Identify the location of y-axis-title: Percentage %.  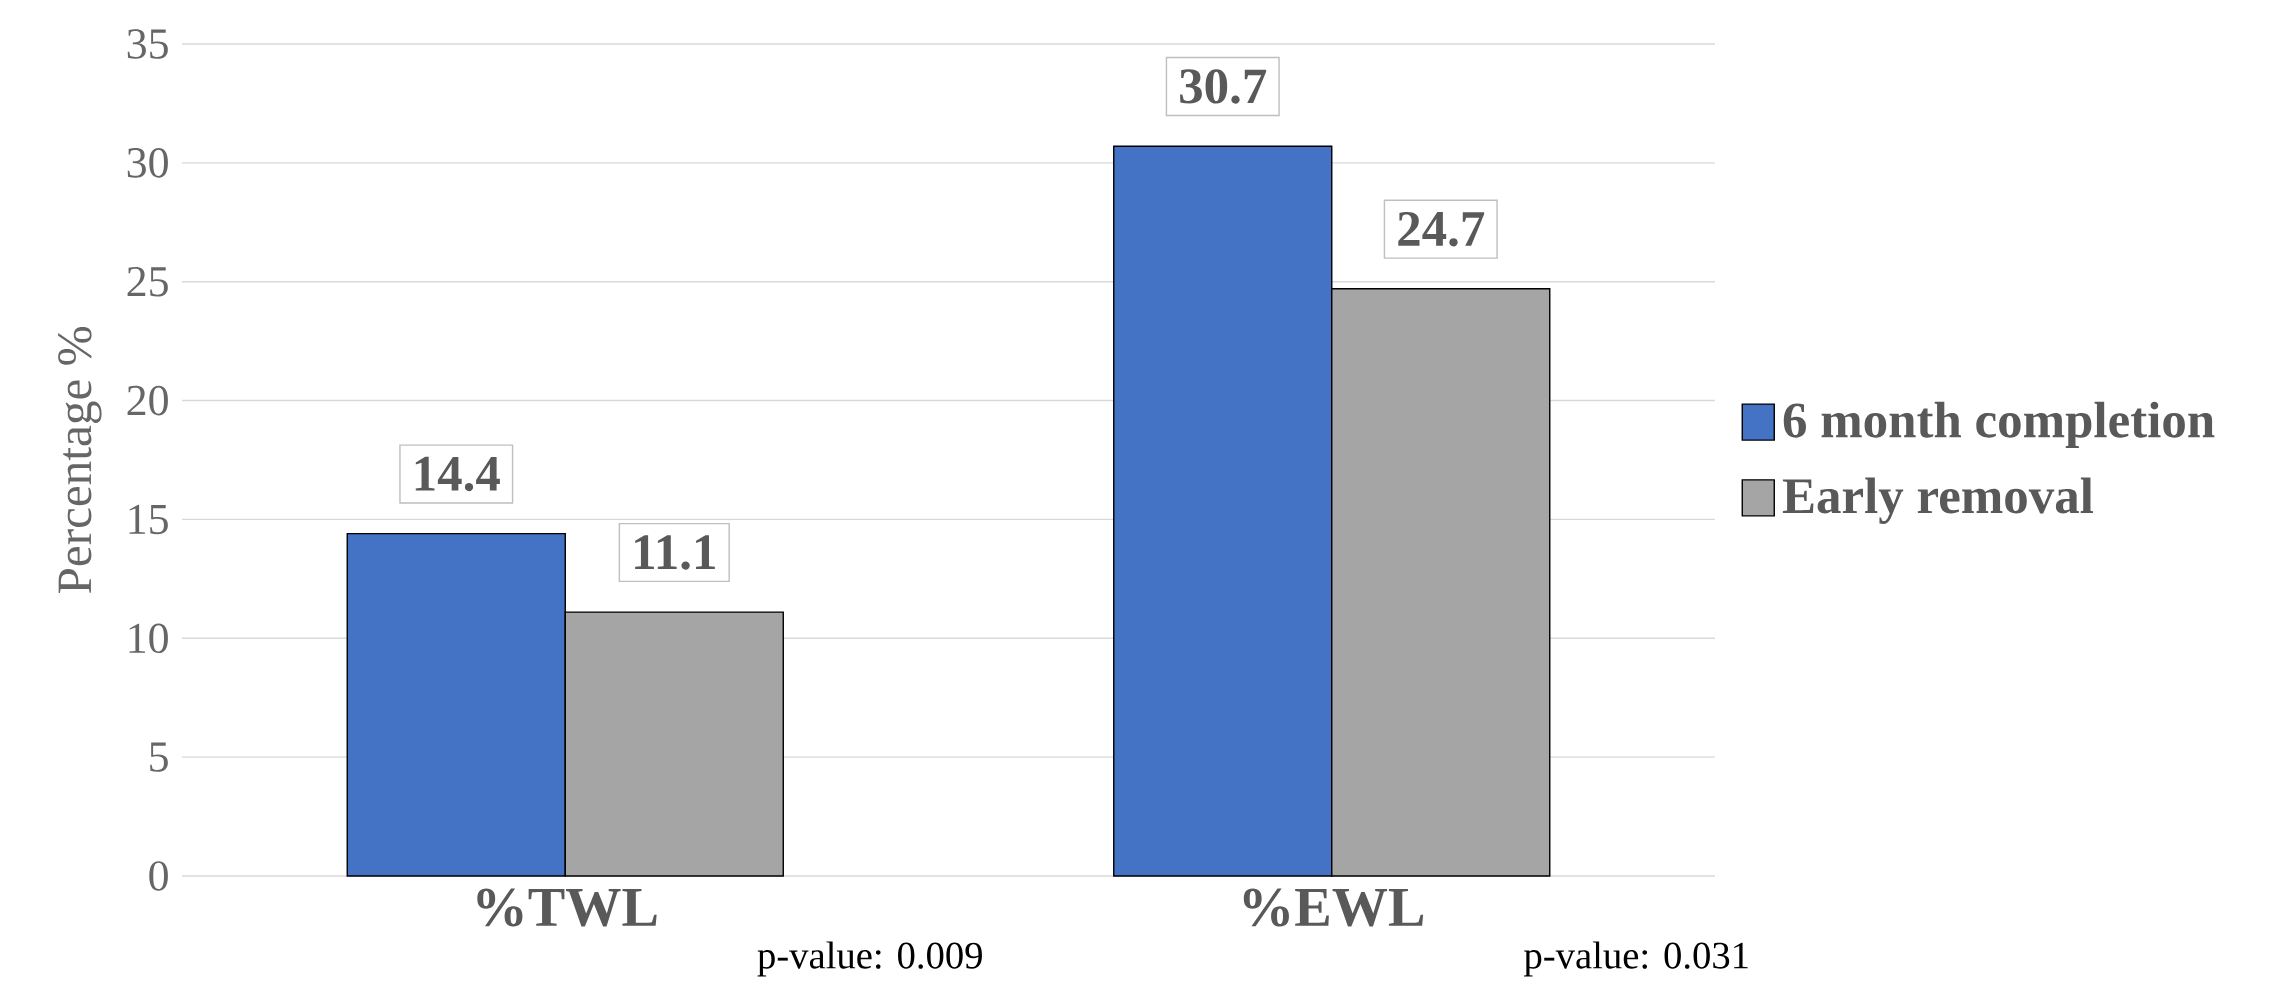
(80, 460).